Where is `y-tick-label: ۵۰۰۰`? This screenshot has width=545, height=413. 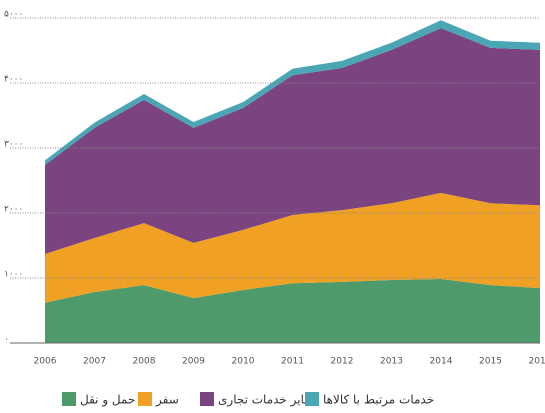
y-tick-label: ۵۰۰۰ is located at coordinates (13, 15).